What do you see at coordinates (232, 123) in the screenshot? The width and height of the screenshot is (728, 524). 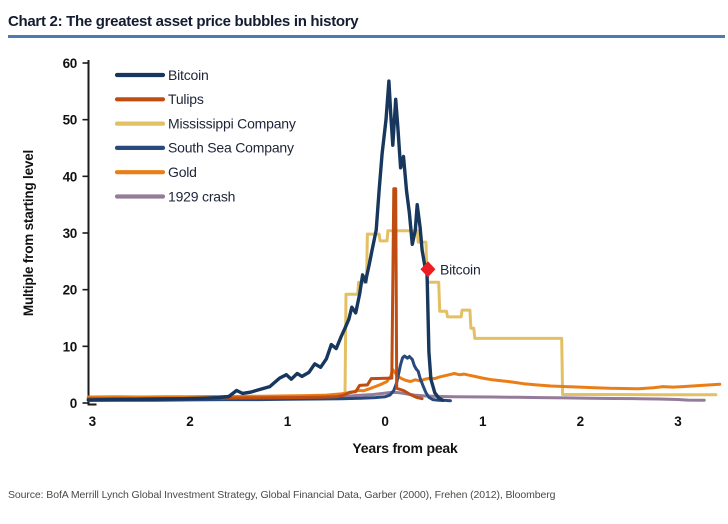 I see `legend-label-mississippi-company: Mississippi Company` at bounding box center [232, 123].